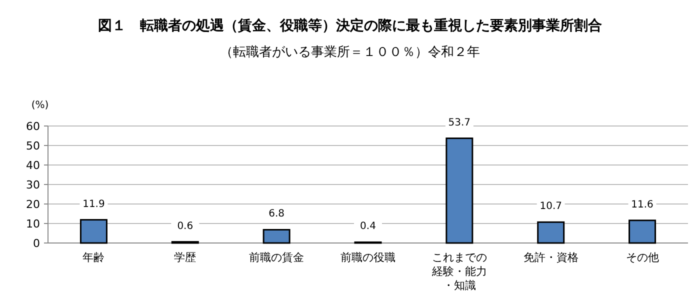 The image size is (700, 298). Describe the element at coordinates (550, 257) in the screenshot. I see `x-tick-label: 免許・資格` at that location.